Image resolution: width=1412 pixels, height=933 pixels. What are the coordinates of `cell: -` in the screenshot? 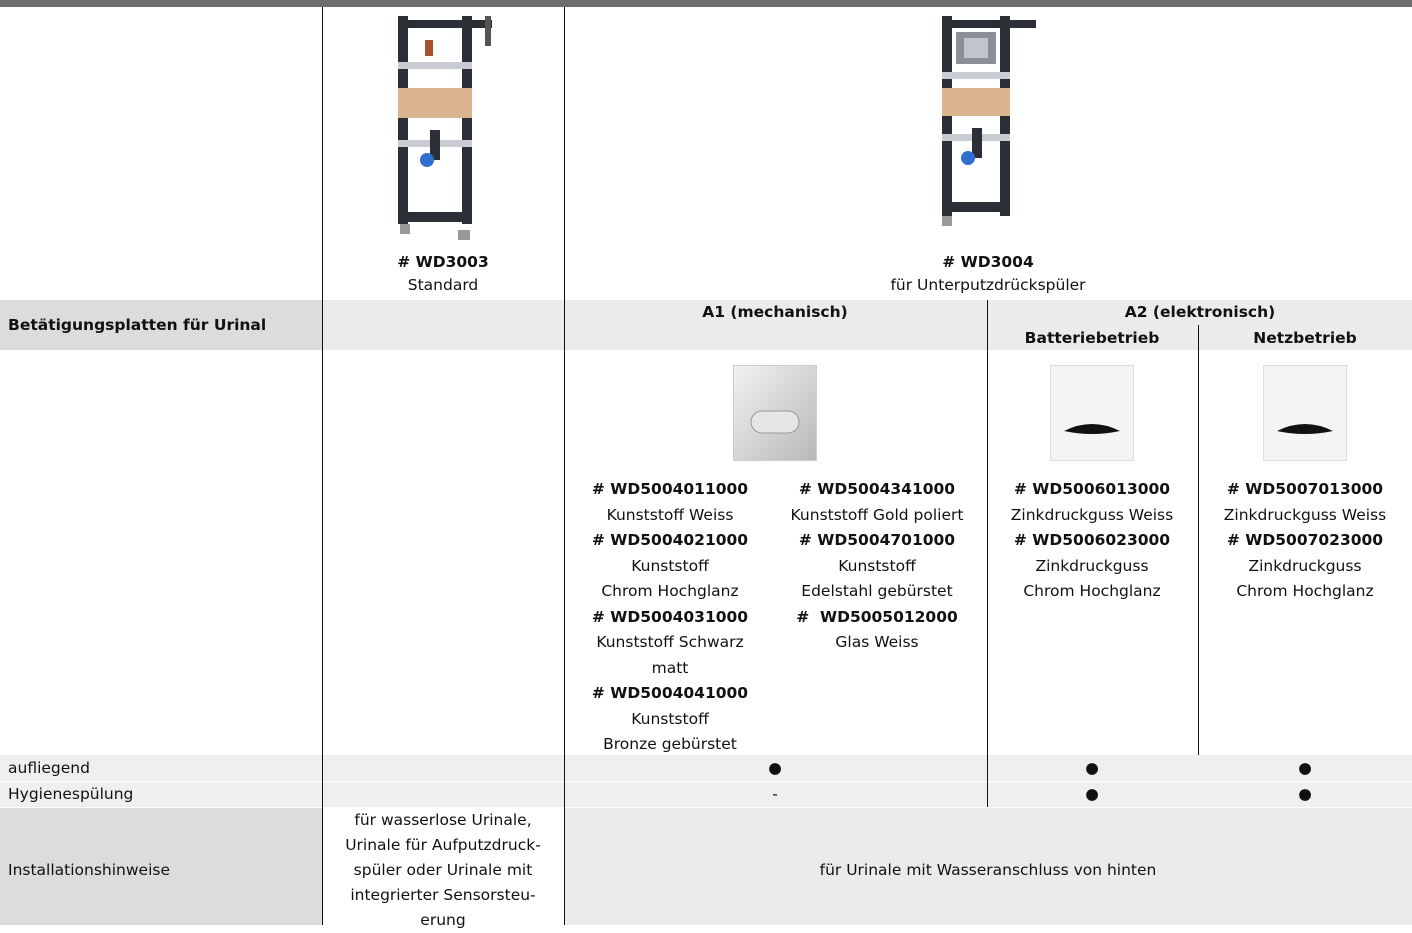 It's located at (775, 794).